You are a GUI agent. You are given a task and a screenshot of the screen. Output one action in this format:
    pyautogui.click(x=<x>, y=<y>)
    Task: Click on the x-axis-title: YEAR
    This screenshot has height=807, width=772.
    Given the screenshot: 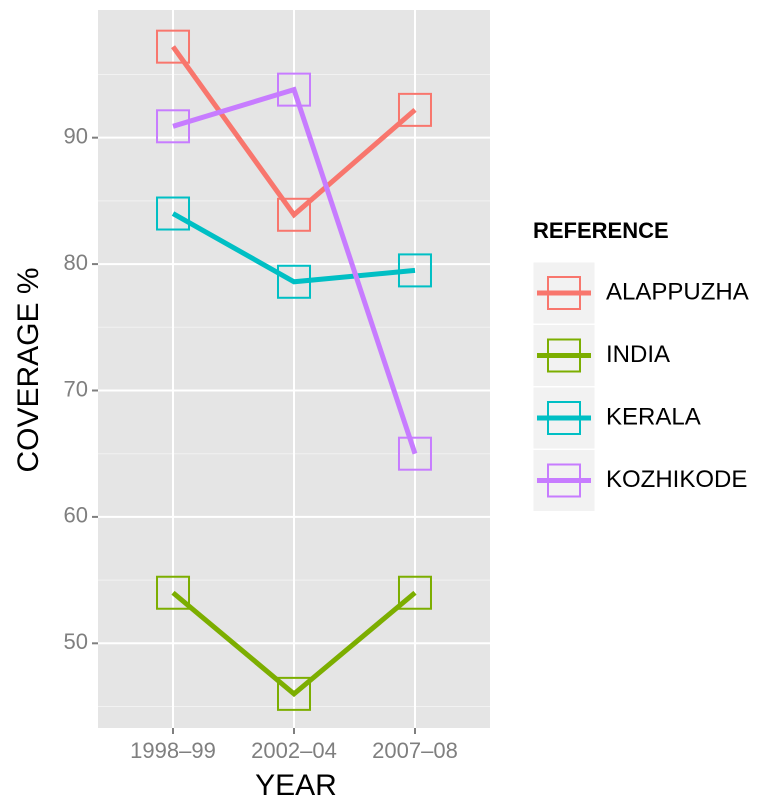 What is the action you would take?
    pyautogui.click(x=296, y=785)
    